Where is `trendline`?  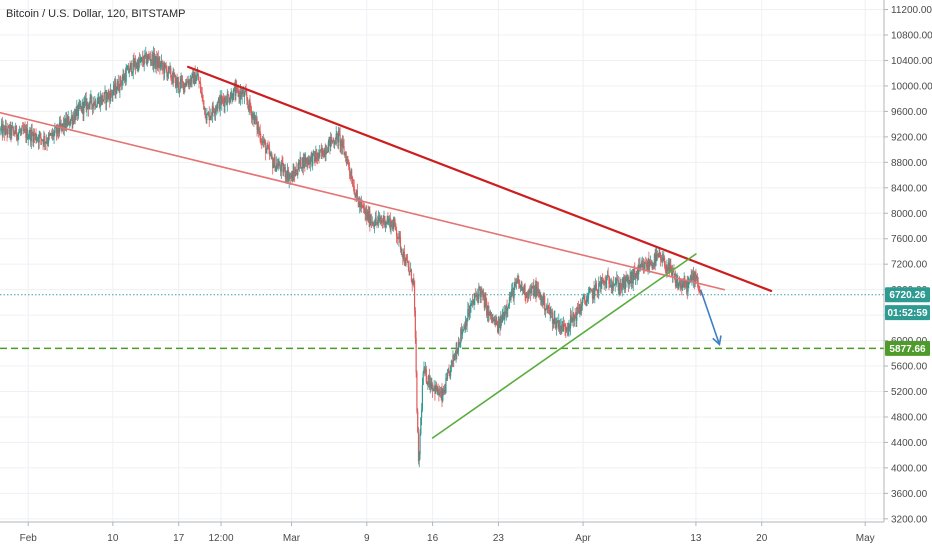
trendline is located at coordinates (564, 346).